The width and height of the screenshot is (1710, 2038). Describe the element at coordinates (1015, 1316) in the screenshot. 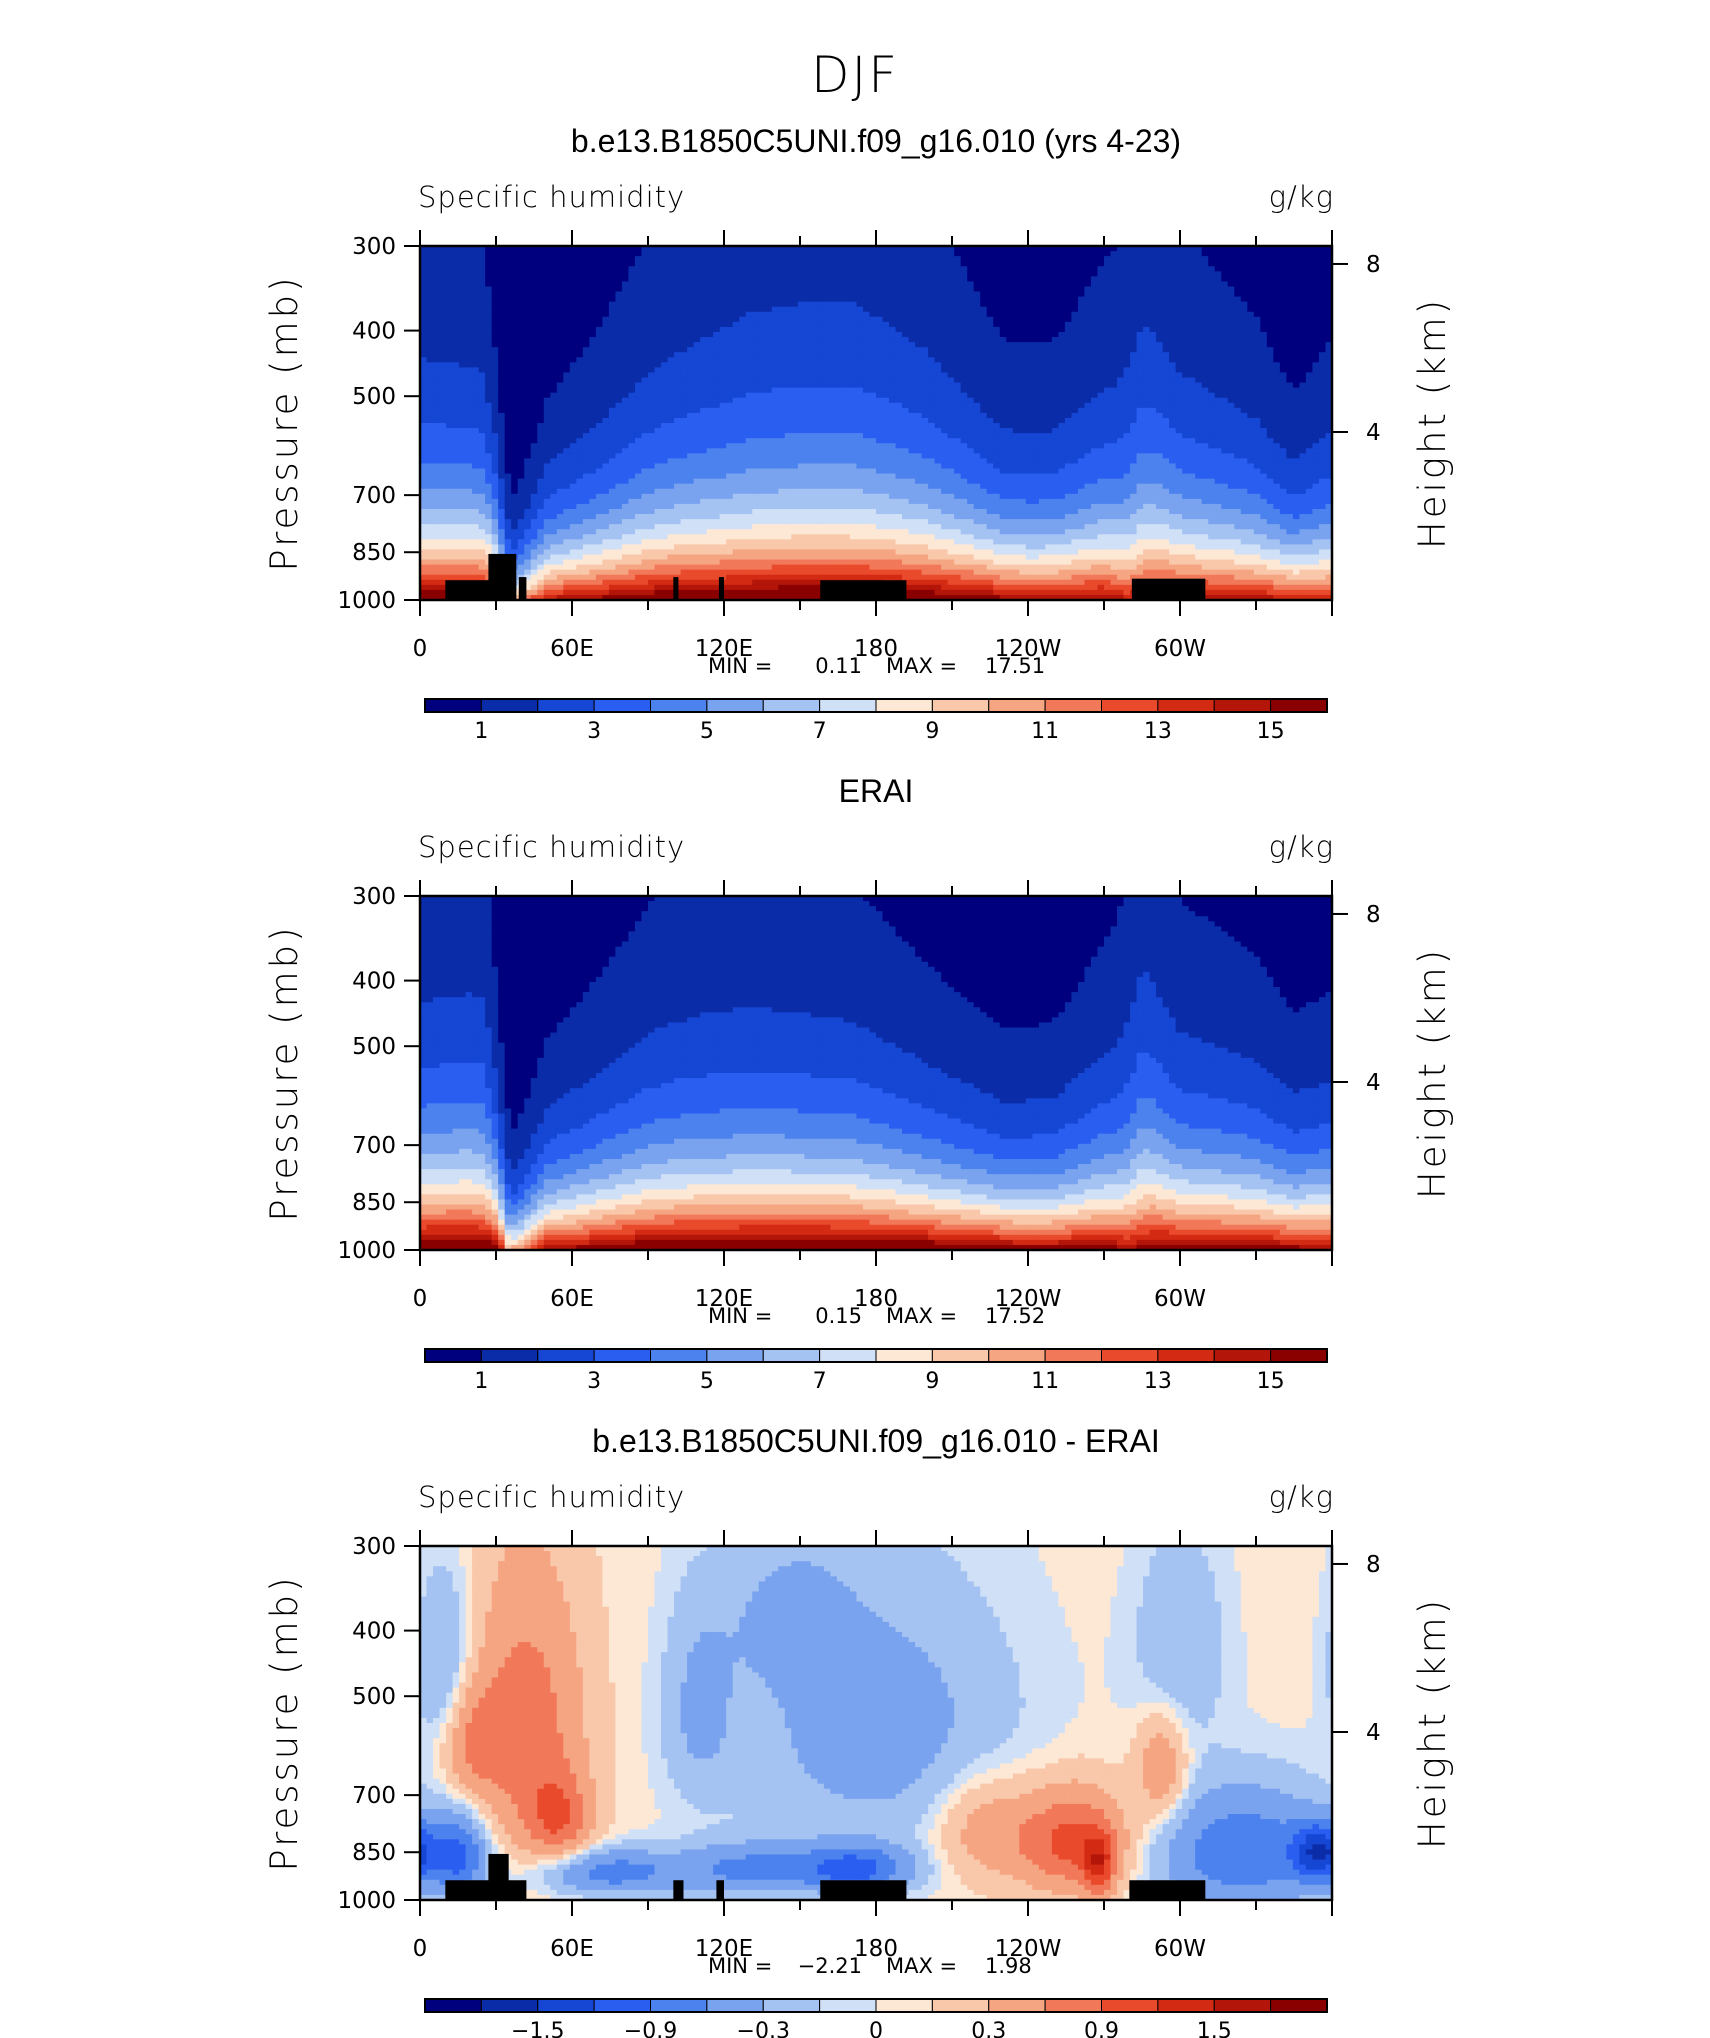

I see `max-value: 17.52` at that location.